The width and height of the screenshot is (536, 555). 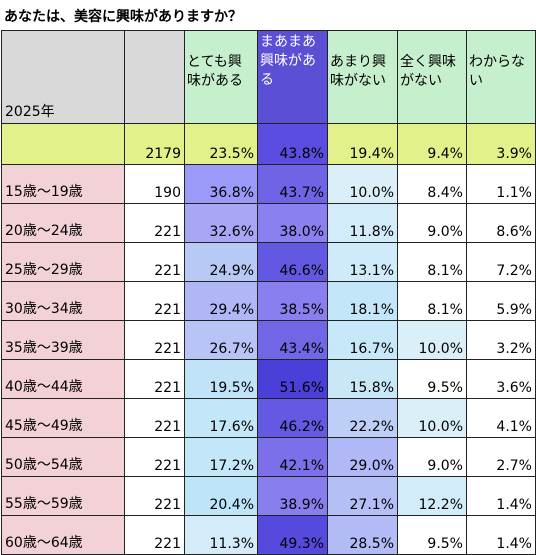 What do you see at coordinates (292, 340) in the screenshot?
I see `value-cell-somewhat-interested: 43.4%` at bounding box center [292, 340].